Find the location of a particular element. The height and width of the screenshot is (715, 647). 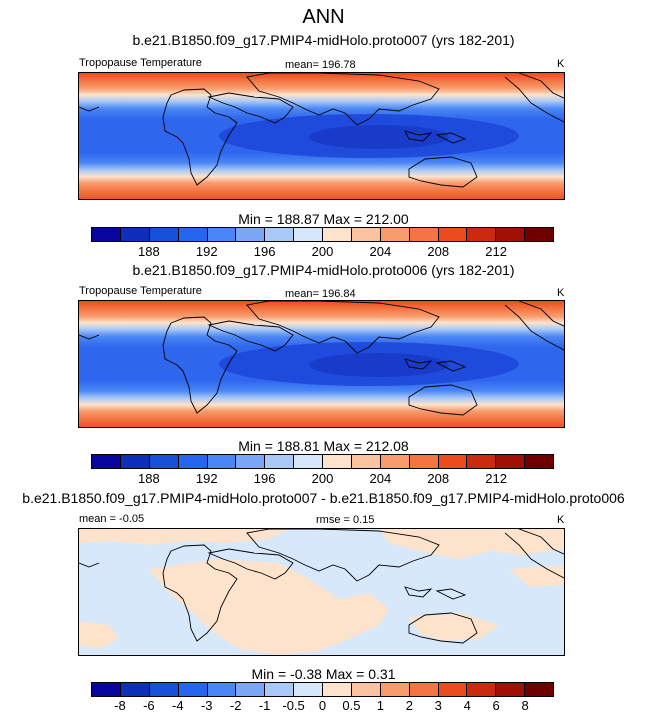

panel-1-colorbar is located at coordinates (322, 234).